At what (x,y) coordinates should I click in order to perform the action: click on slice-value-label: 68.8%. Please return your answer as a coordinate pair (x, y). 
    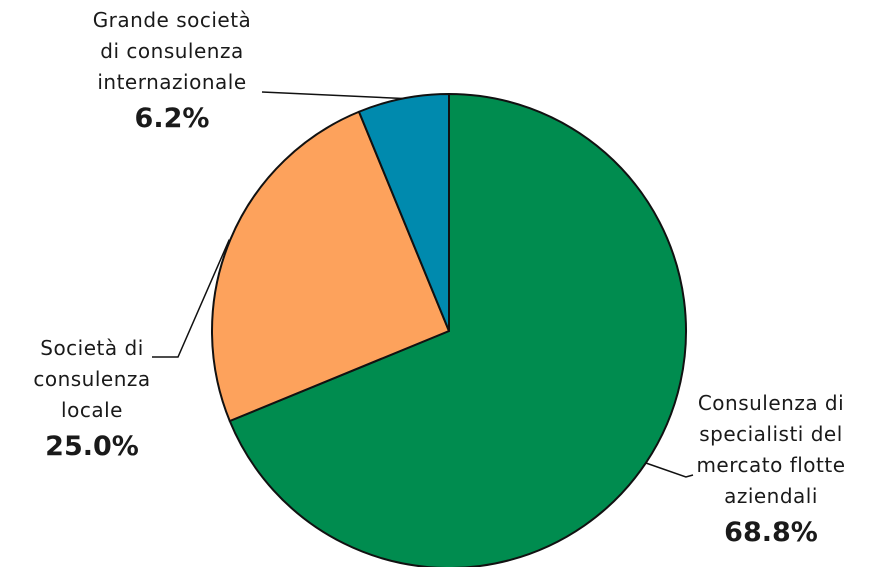
    Looking at the image, I should click on (771, 532).